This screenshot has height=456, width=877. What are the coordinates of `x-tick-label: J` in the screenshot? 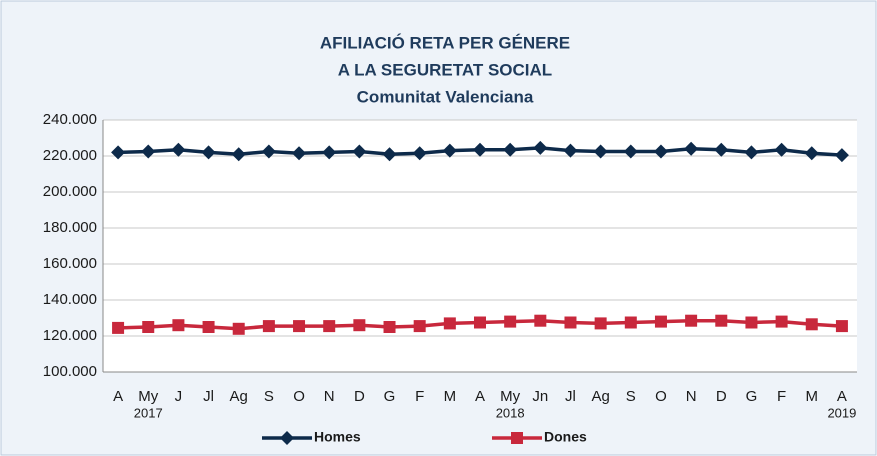 It's located at (179, 396).